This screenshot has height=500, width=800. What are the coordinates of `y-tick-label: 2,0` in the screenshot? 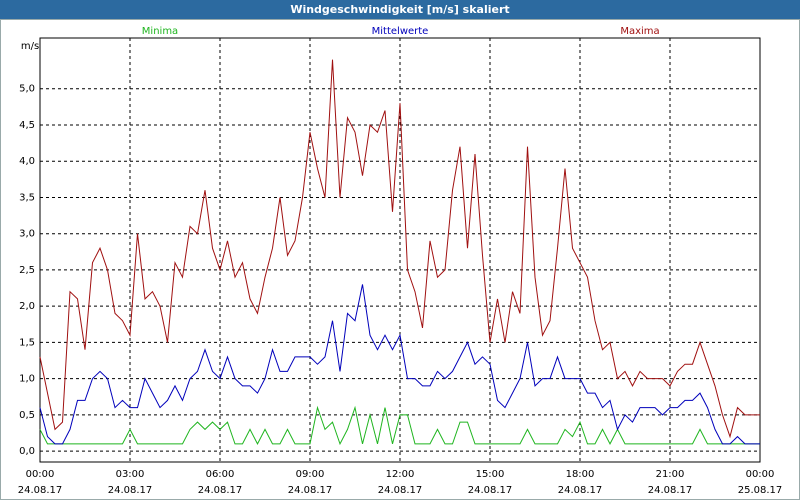 It's located at (27, 306).